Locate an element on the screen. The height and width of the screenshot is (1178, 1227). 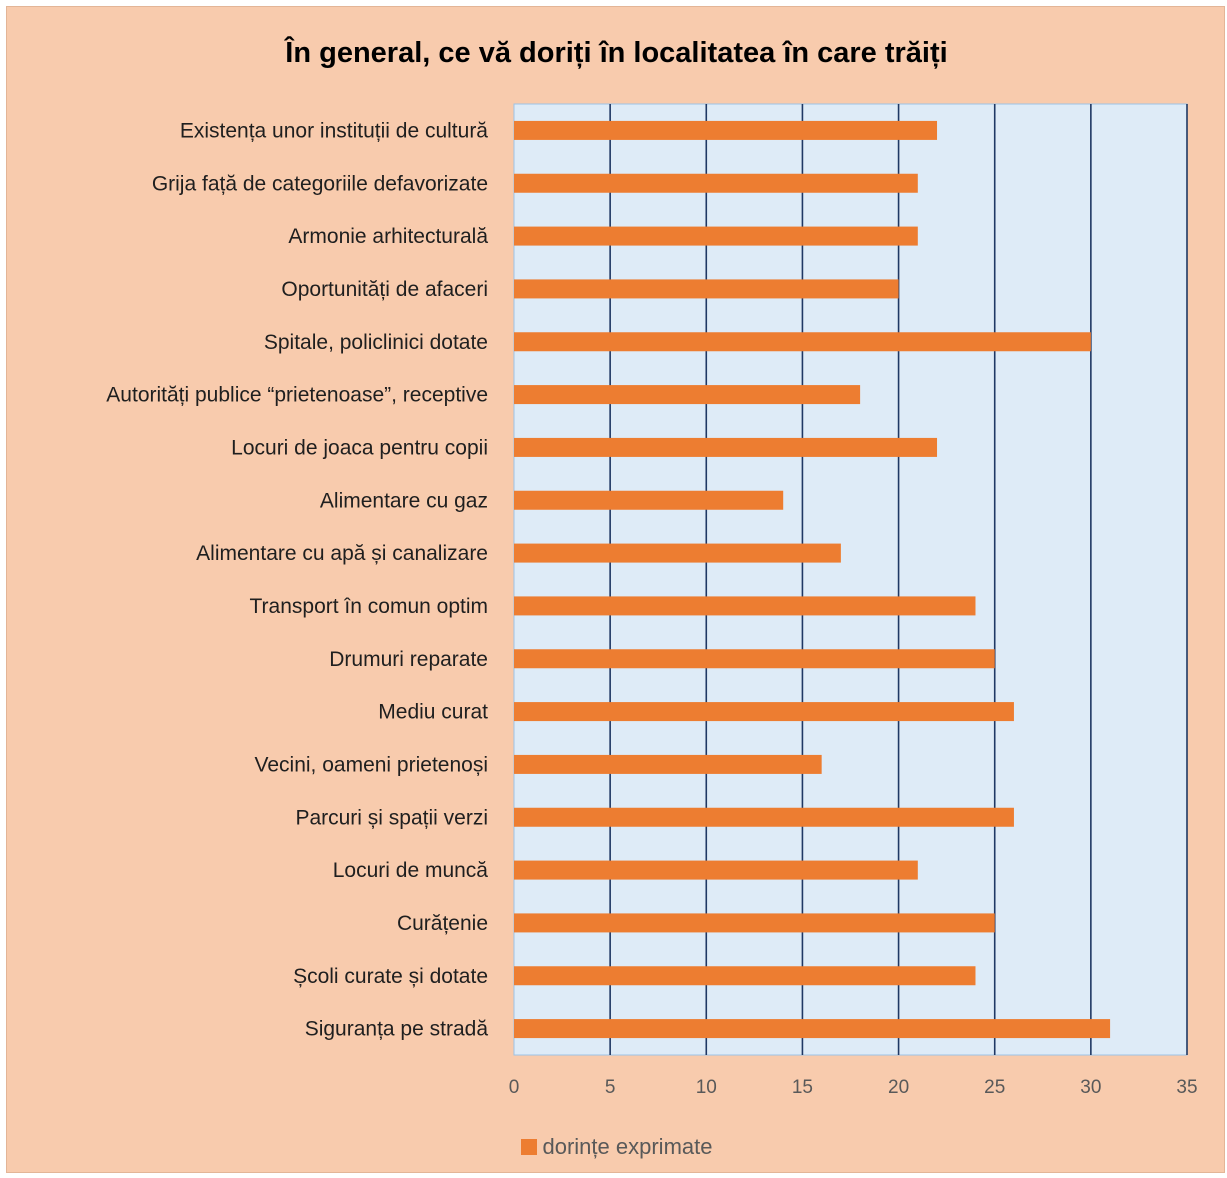
legend-label: dorințe exprimate is located at coordinates (627, 1146).